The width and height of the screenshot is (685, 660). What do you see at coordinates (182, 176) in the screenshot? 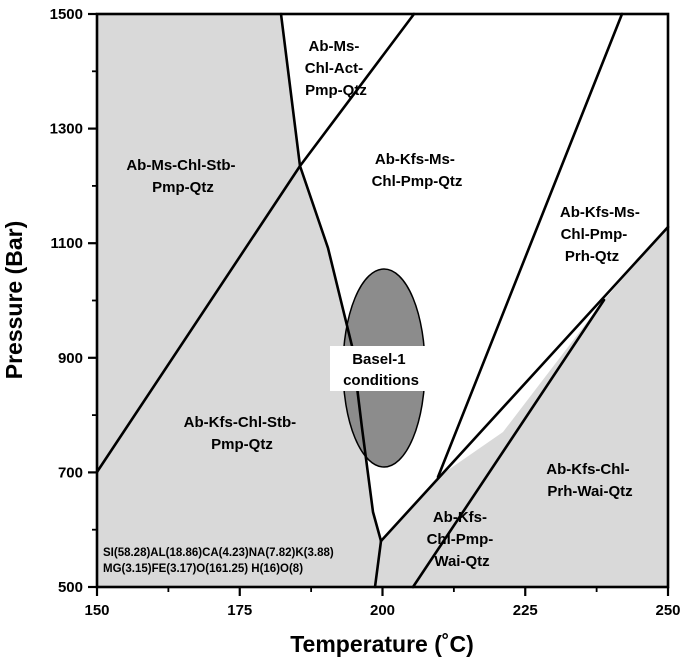
I see `field-label-ab-ms-chl-stb: Ab-Ms-Chl-Stb- Pmp-Qtz` at bounding box center [182, 176].